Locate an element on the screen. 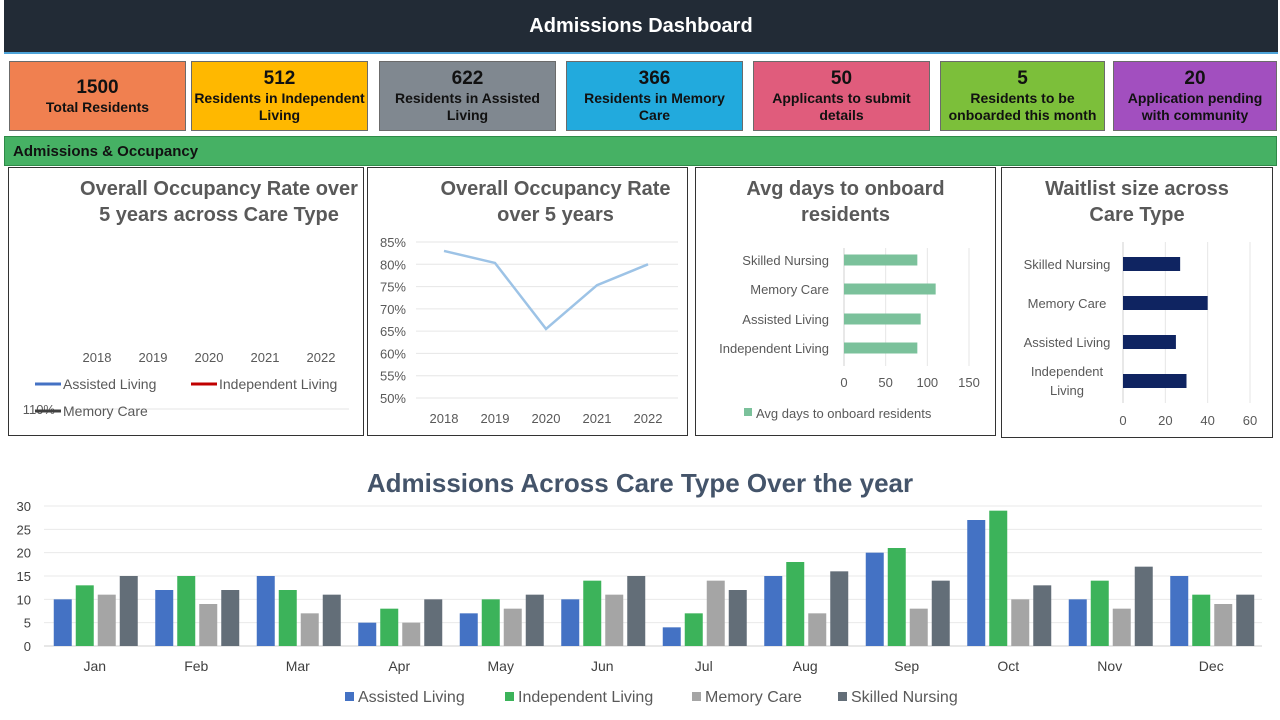 The image size is (1280, 720). legend-label: Avg days to onboard residents is located at coordinates (844, 413).